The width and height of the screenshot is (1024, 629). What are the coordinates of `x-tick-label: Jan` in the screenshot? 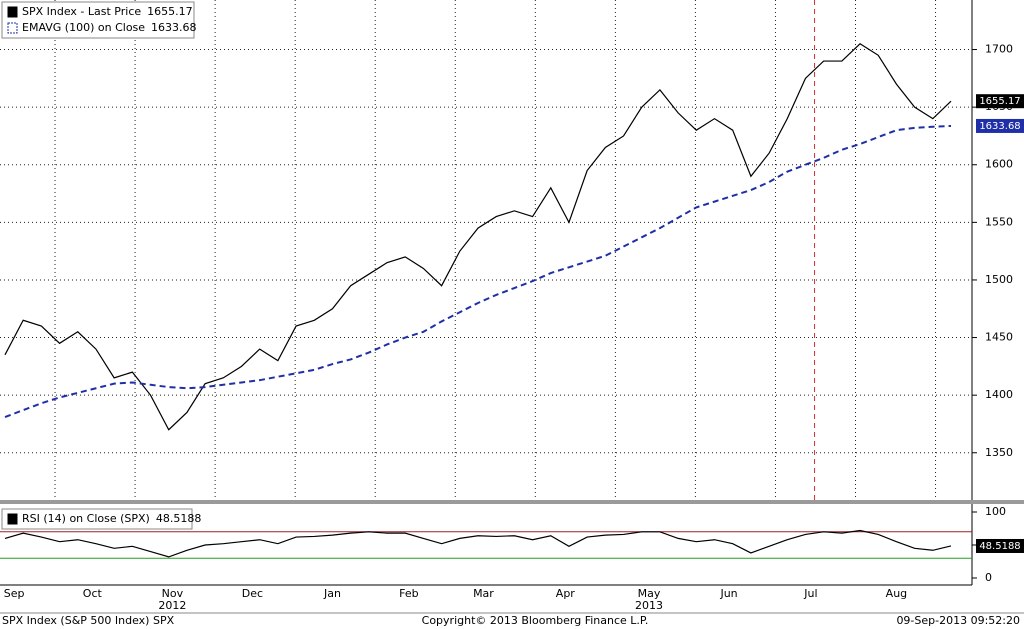 It's located at (332, 593).